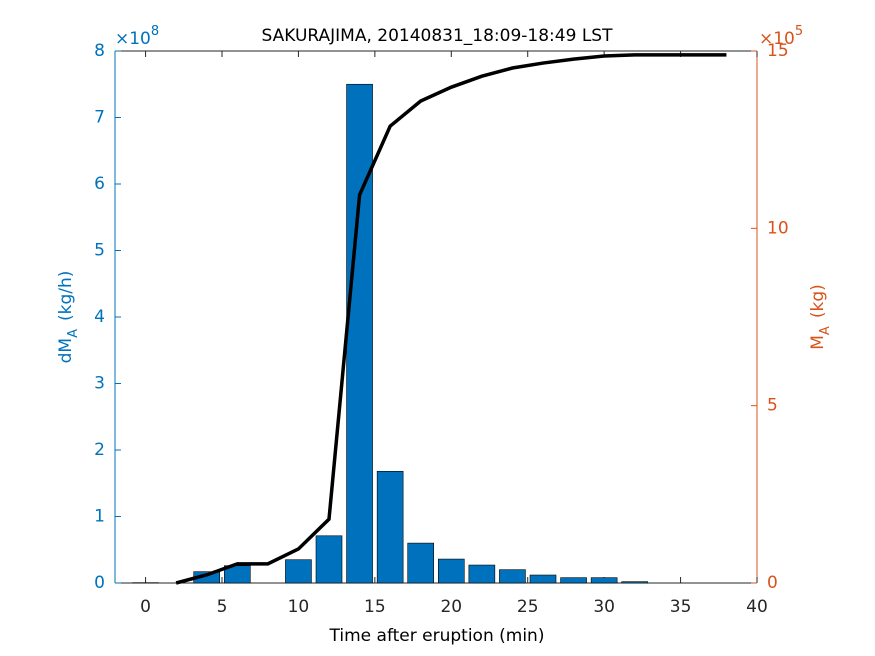 The height and width of the screenshot is (656, 875). What do you see at coordinates (66, 350) in the screenshot?
I see `label-main: dM` at bounding box center [66, 350].